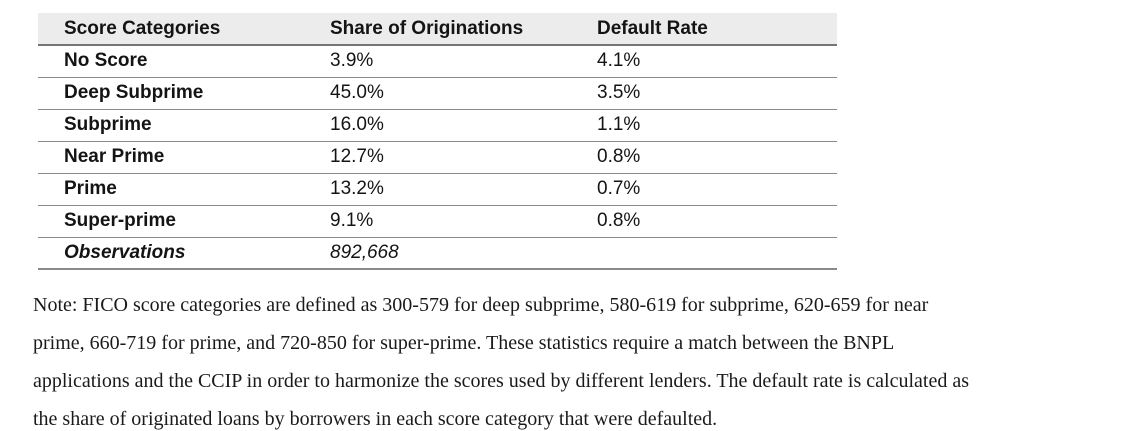  I want to click on table-row: Deep Subprime 45.0% 3.5%, so click(437, 93).